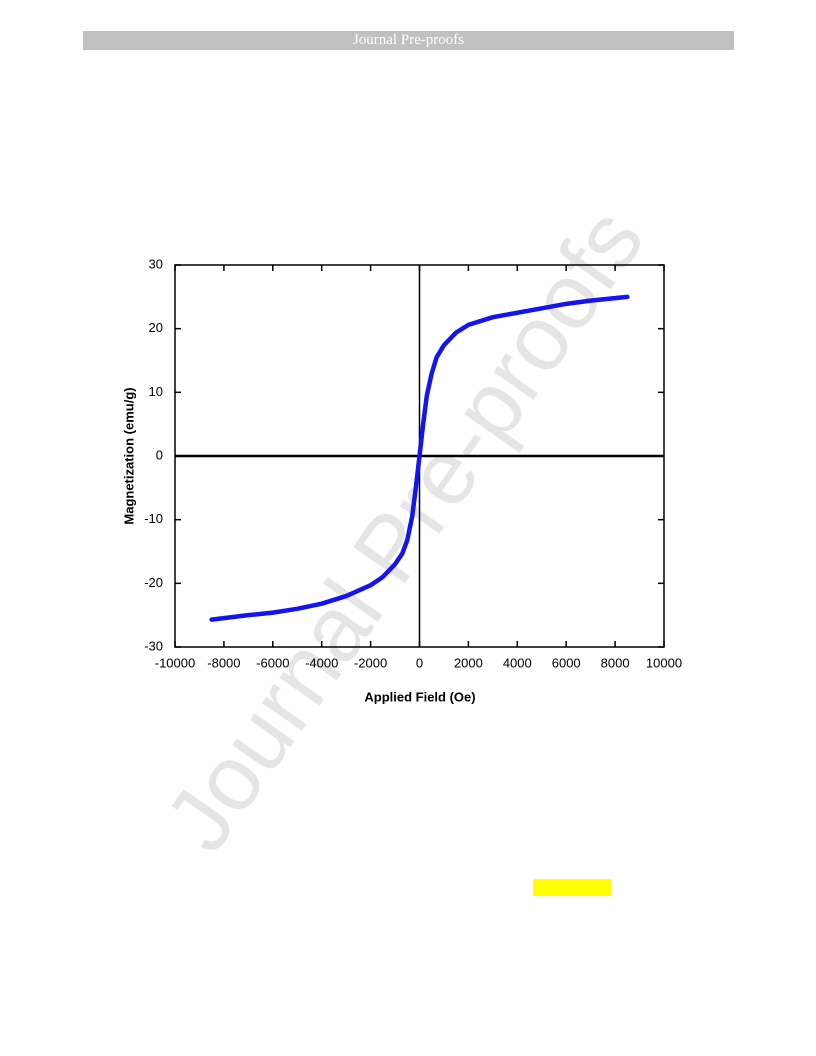 The height and width of the screenshot is (1056, 816). What do you see at coordinates (156, 263) in the screenshot?
I see `y-tick-label: 30` at bounding box center [156, 263].